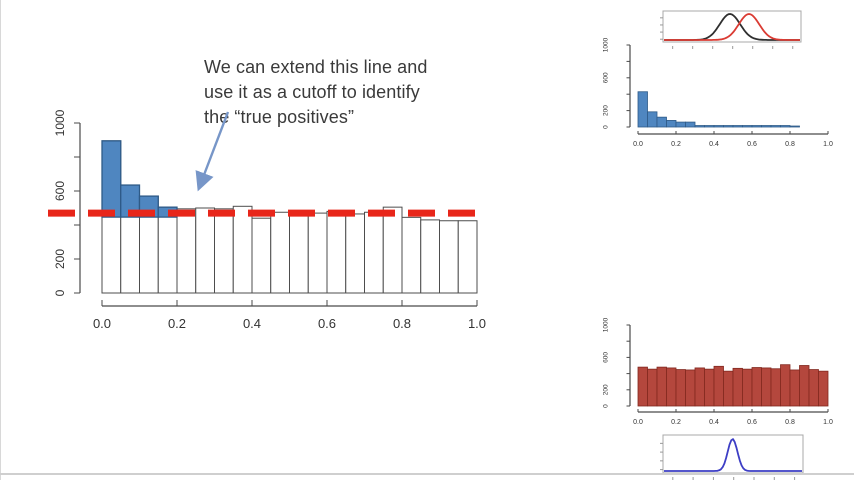 Image resolution: width=854 pixels, height=480 pixels. Describe the element at coordinates (732, 457) in the screenshot. I see `bottom-right-density-plot` at that location.